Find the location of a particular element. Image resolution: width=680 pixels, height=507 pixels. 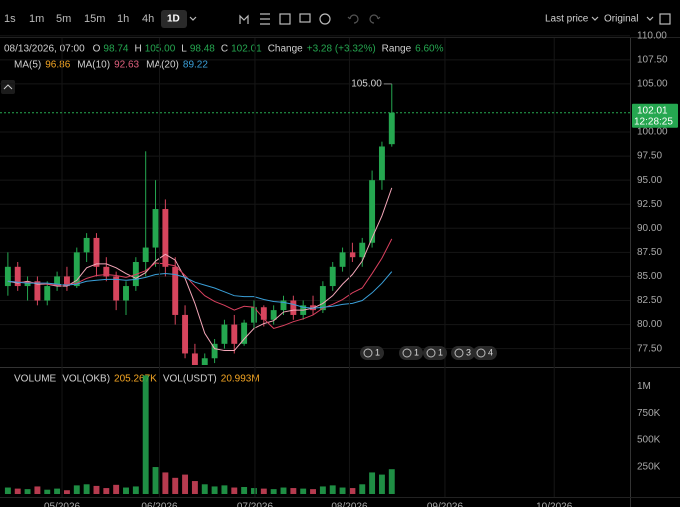

price-mode-dropdown is located at coordinates (595, 18).